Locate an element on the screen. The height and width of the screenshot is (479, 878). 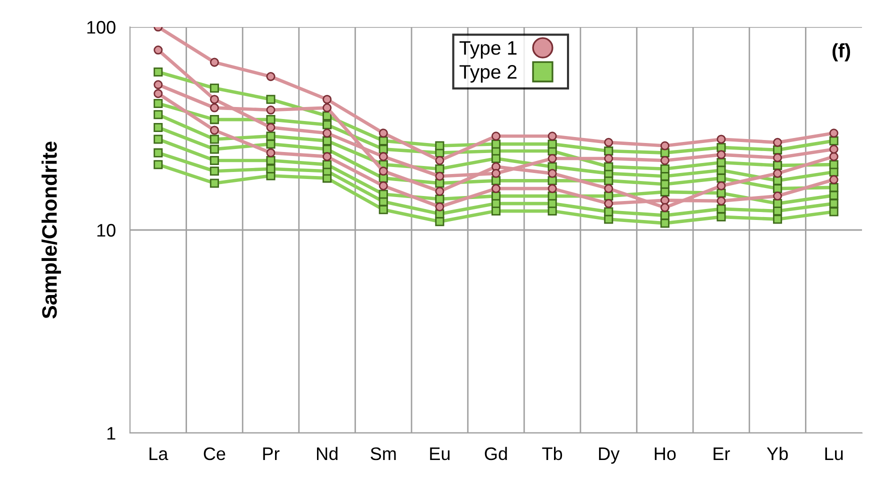
legend-label: Type 2 is located at coordinates (488, 74).